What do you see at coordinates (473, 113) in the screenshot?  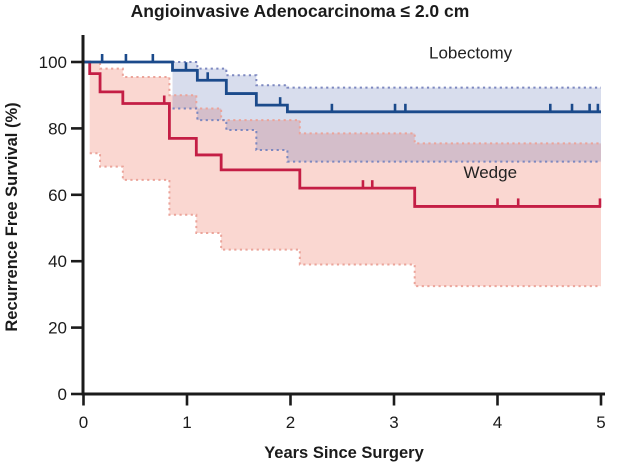 I see `series-labels-layer: Wedge Lobectomy` at bounding box center [473, 113].